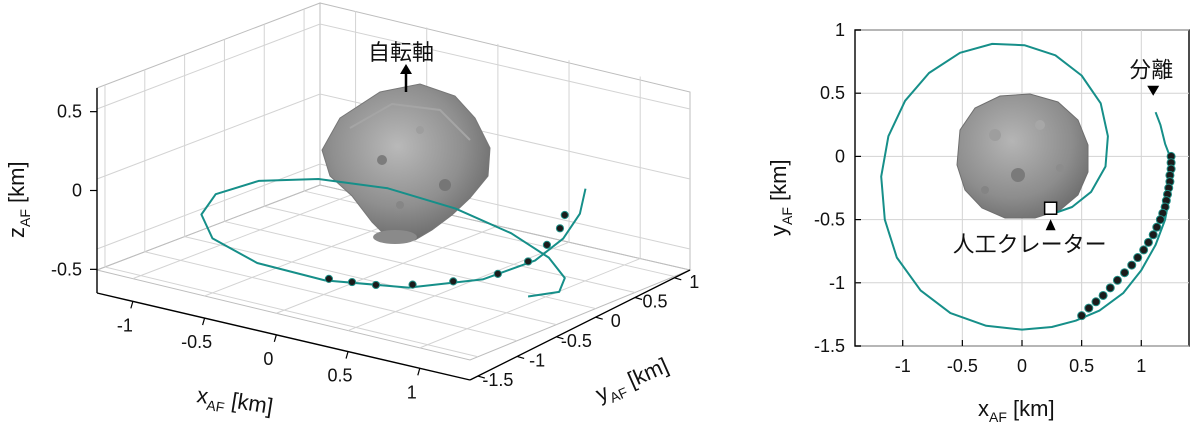  Describe the element at coordinates (406, 163) in the screenshot. I see `asteroid-3d` at that location.